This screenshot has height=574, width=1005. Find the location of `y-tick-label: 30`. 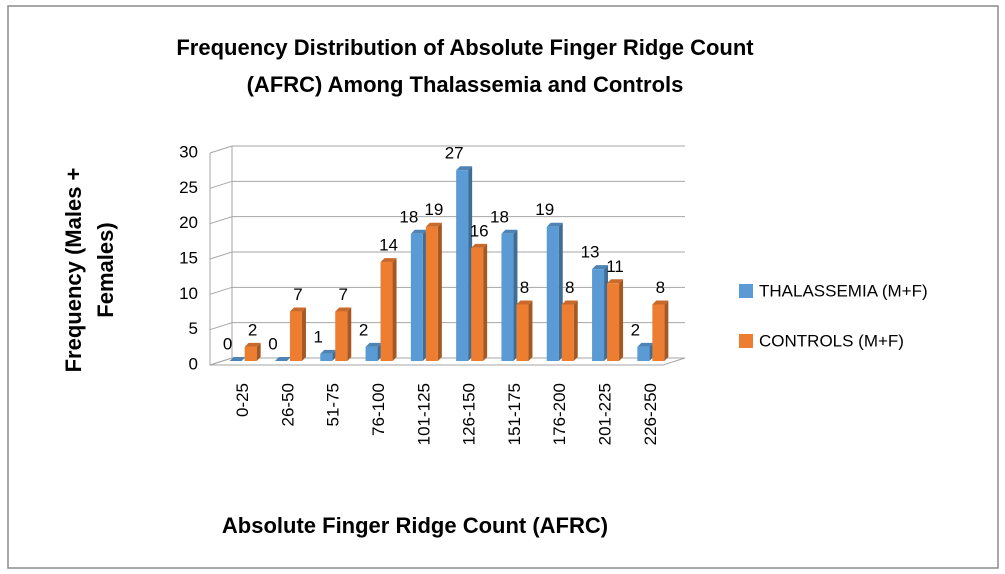

y-tick-label: 30 is located at coordinates (188, 151).